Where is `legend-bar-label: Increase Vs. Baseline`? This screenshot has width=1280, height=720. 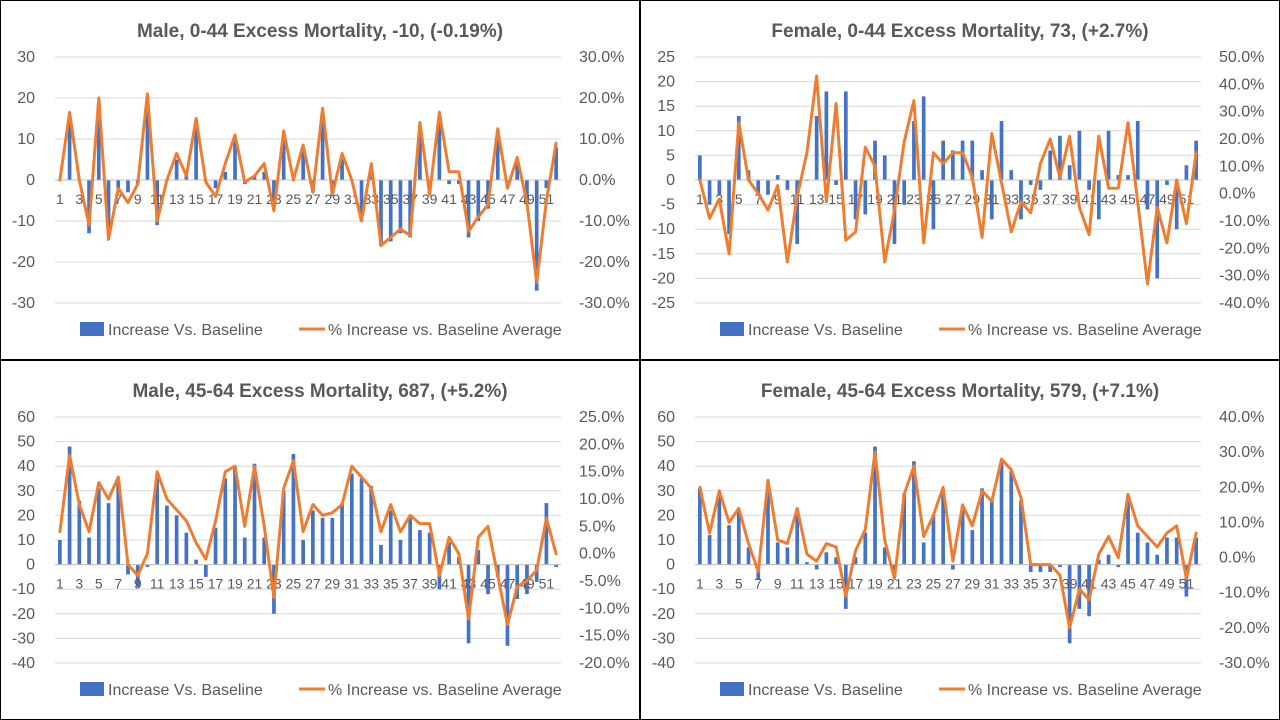 legend-bar-label: Increase Vs. Baseline is located at coordinates (825, 330).